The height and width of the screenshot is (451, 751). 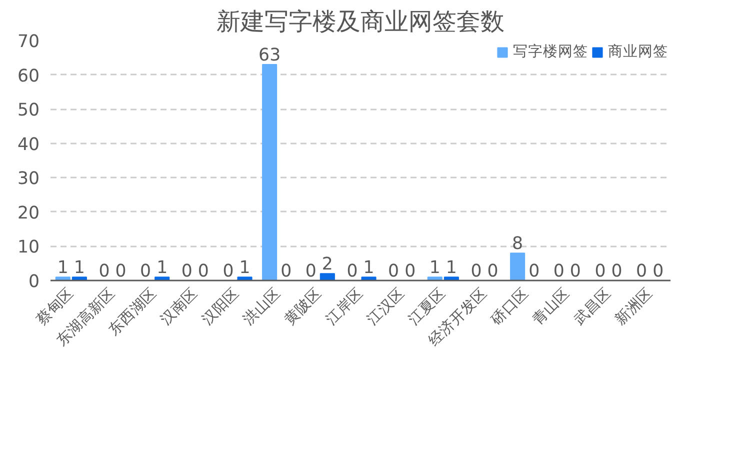 I want to click on y-tick-label: 30, so click(x=28, y=179).